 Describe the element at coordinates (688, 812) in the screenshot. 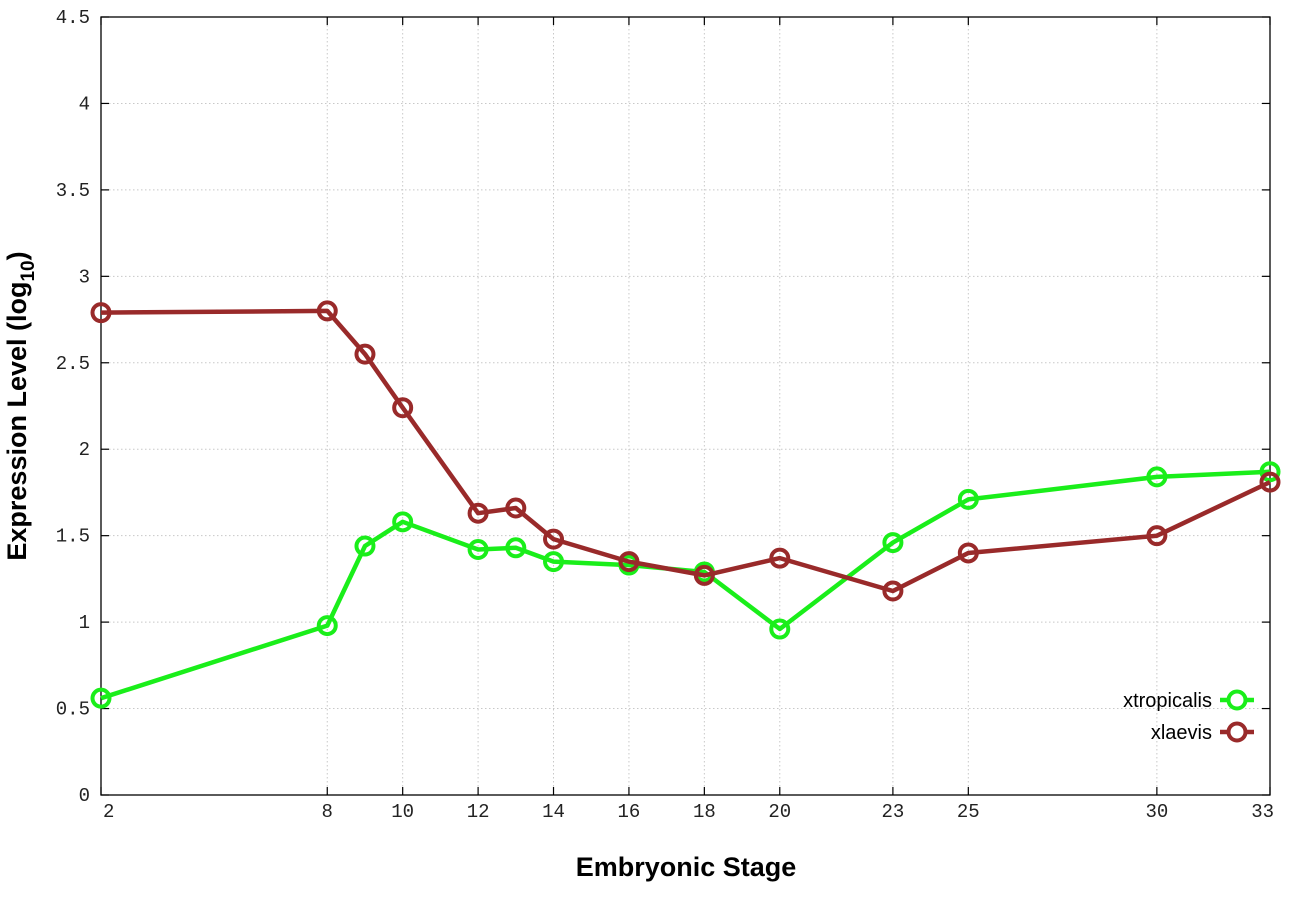

I see `x-tick-labels: 2 8 10 12 14 16 18 20 23 25 30 33` at that location.